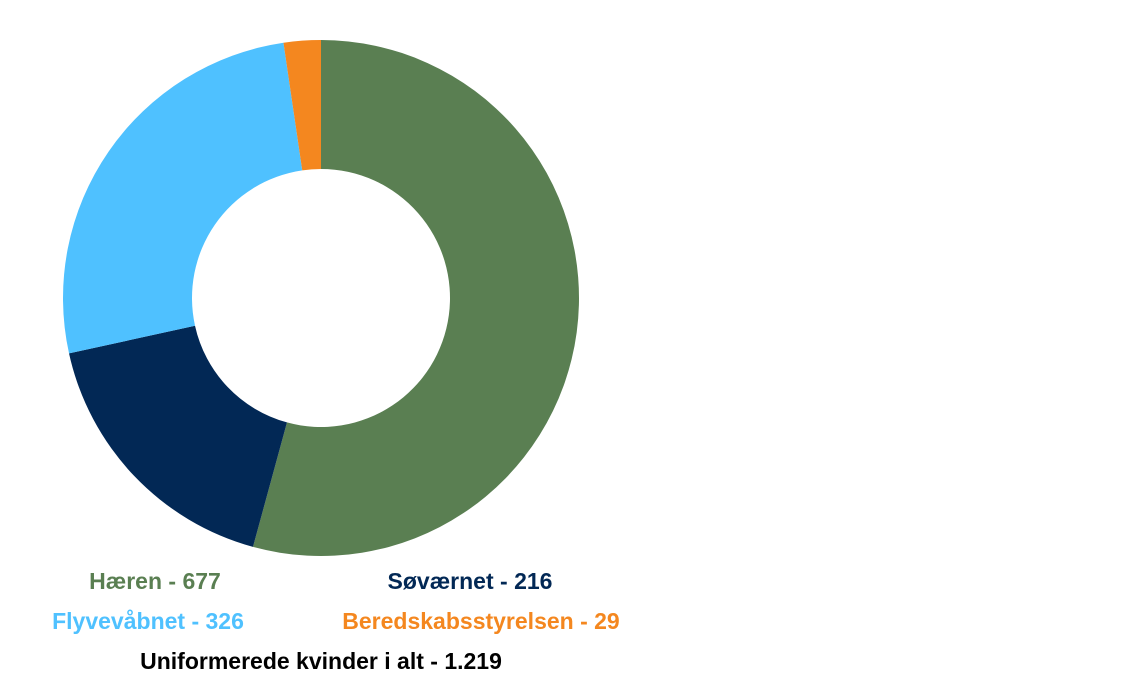  I want to click on donut-slice-beredskabsstyrelsen, so click(302, 105).